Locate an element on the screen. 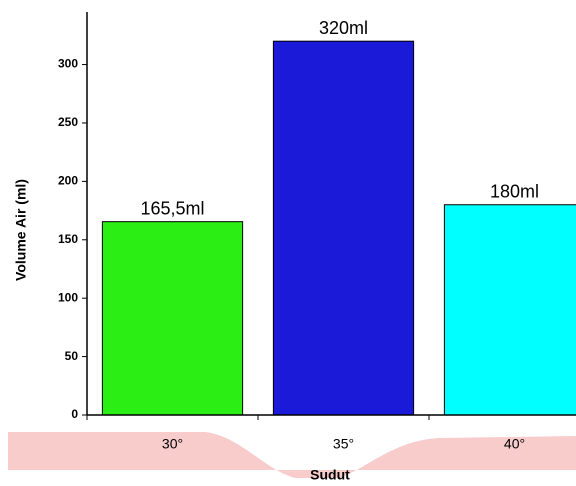 The image size is (576, 486). value-label: 320ml is located at coordinates (343, 28).